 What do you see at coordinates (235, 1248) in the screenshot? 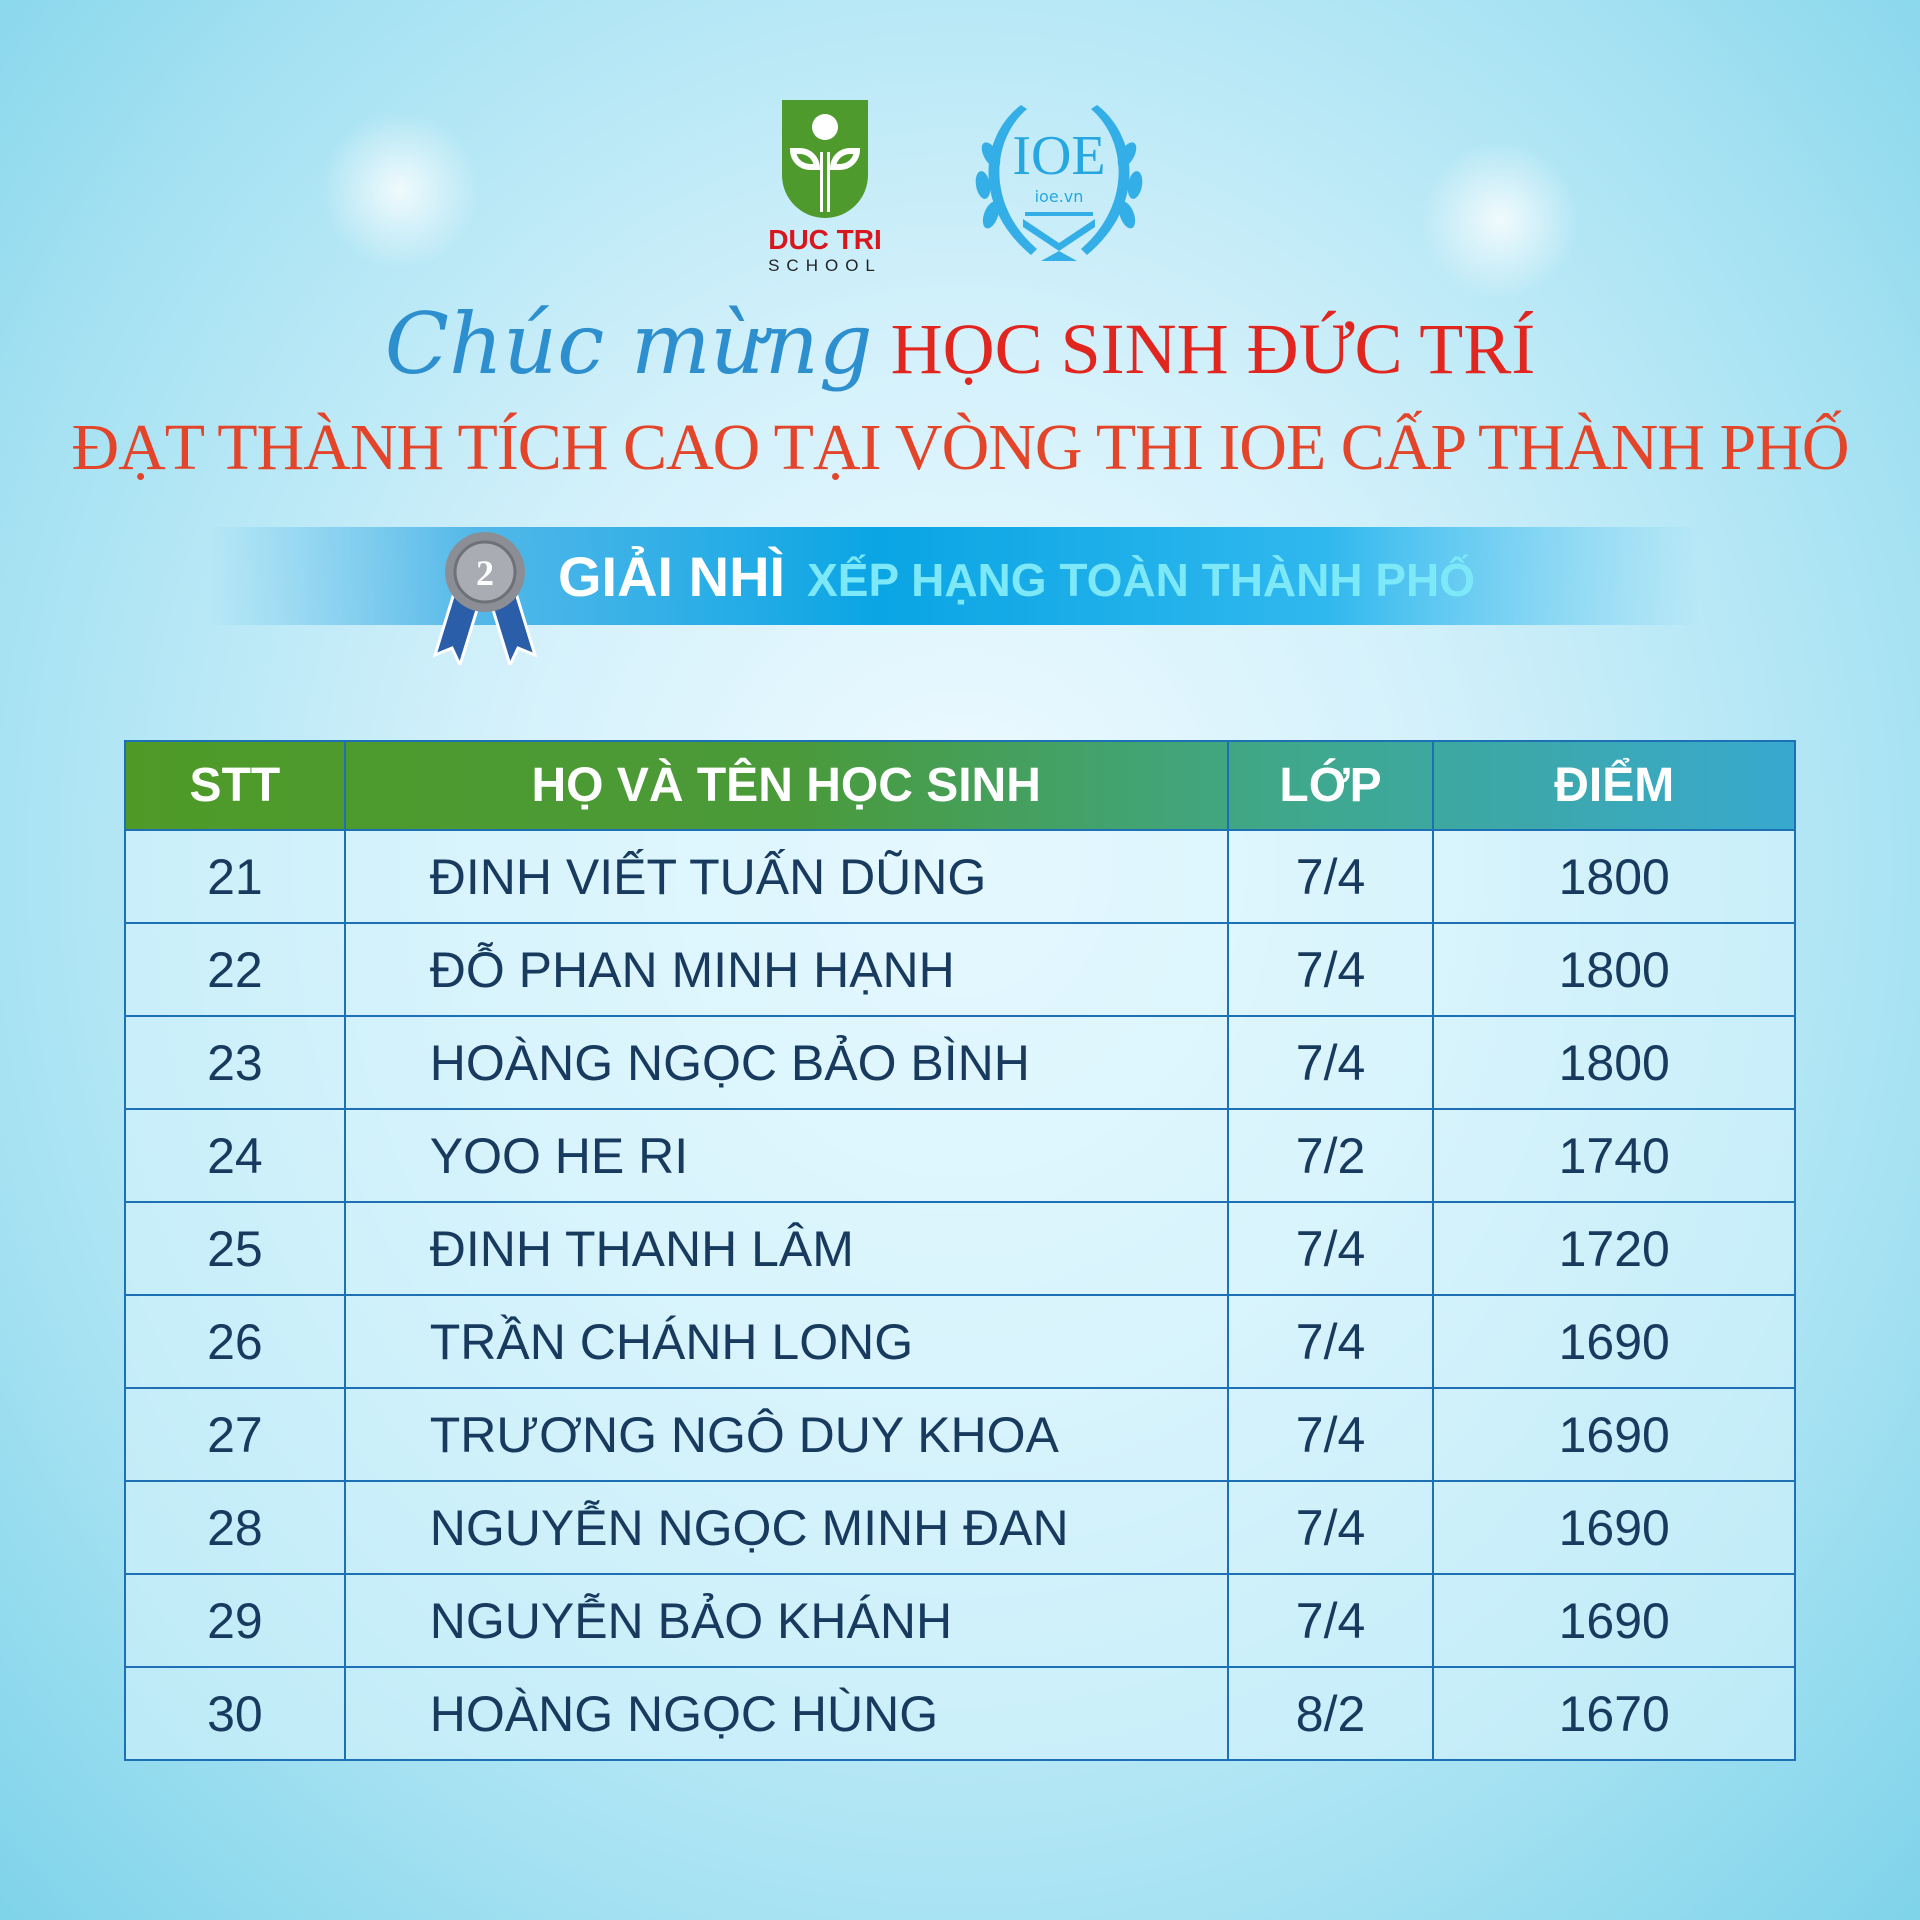
I see `row-stt: 25` at bounding box center [235, 1248].